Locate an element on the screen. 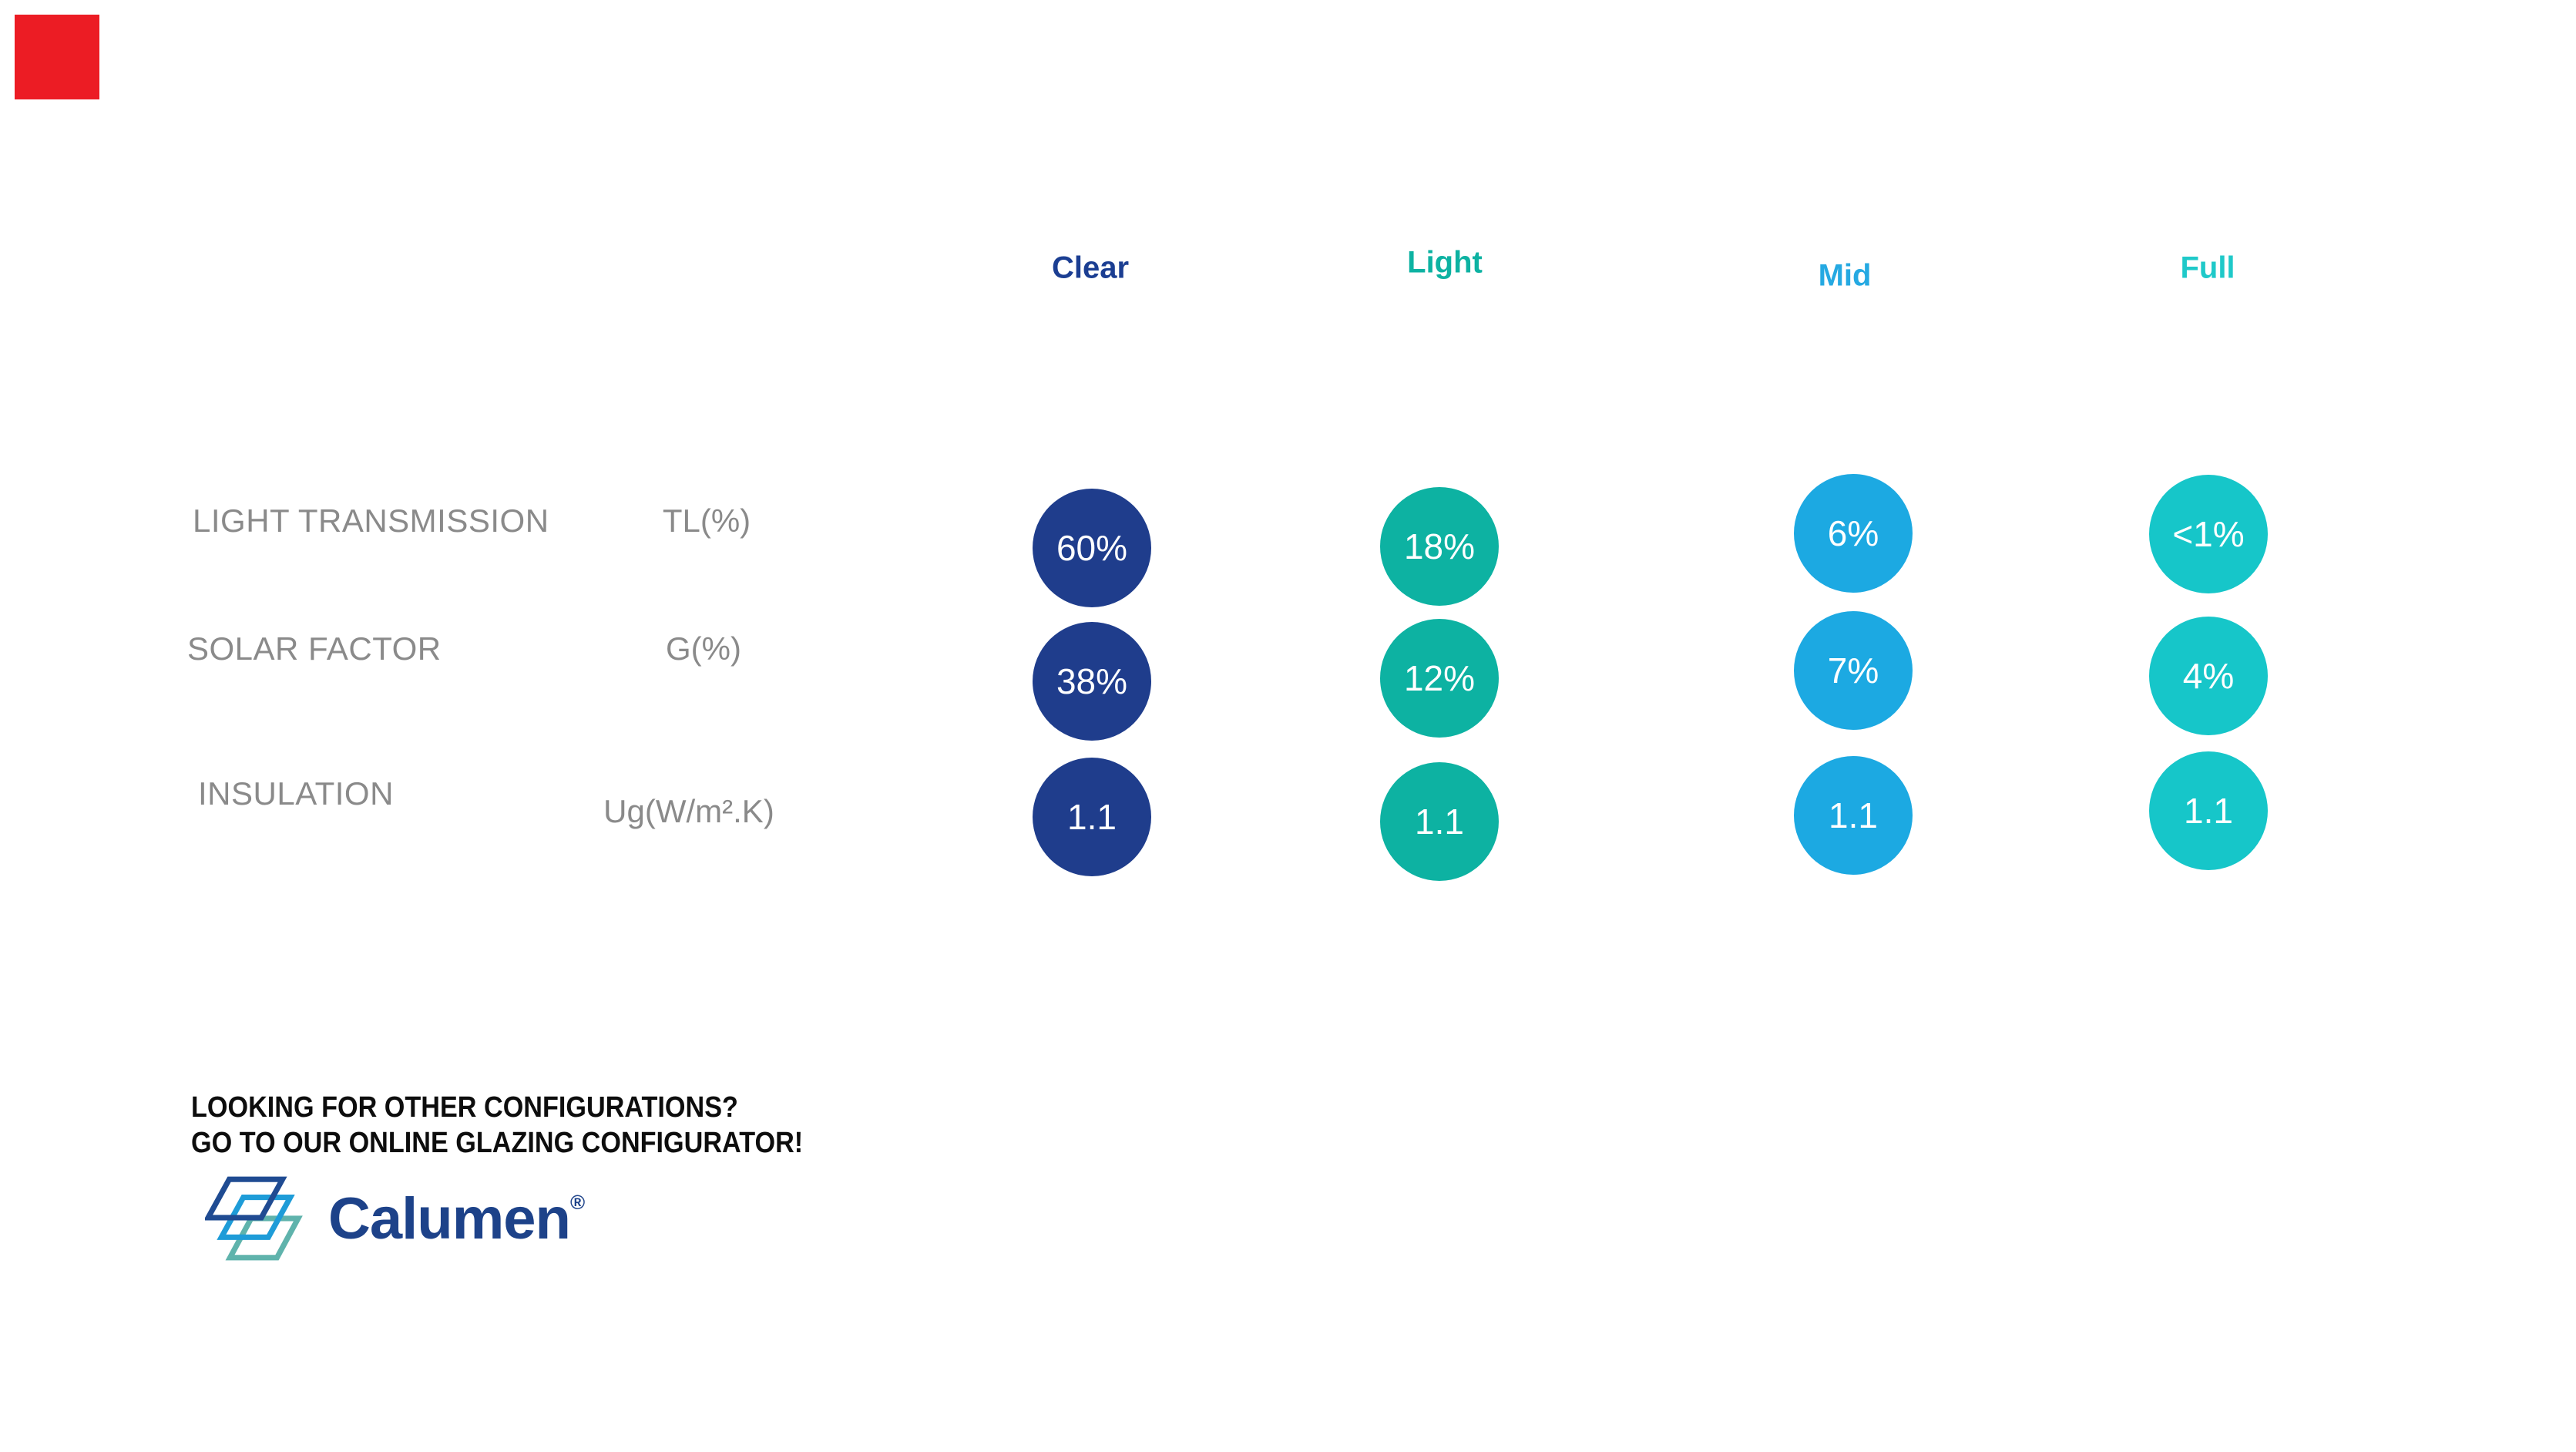  column-header-clear: Clear is located at coordinates (1090, 267).